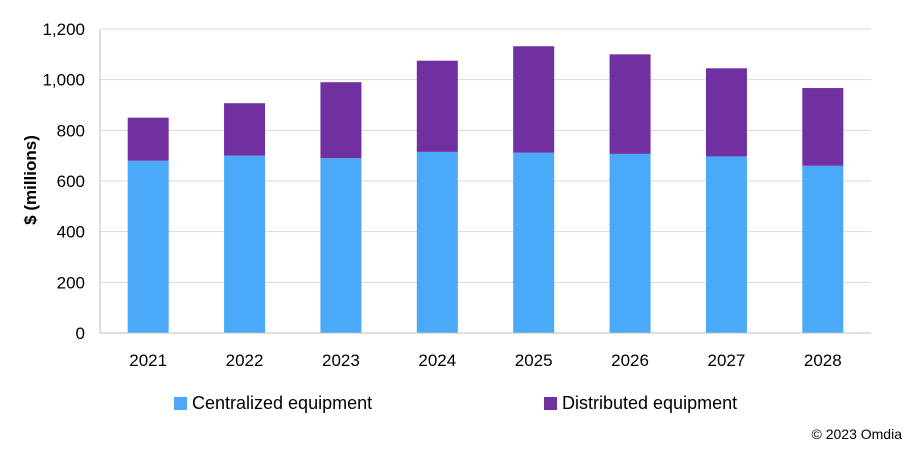  I want to click on legend-swatch-distributed, so click(550, 403).